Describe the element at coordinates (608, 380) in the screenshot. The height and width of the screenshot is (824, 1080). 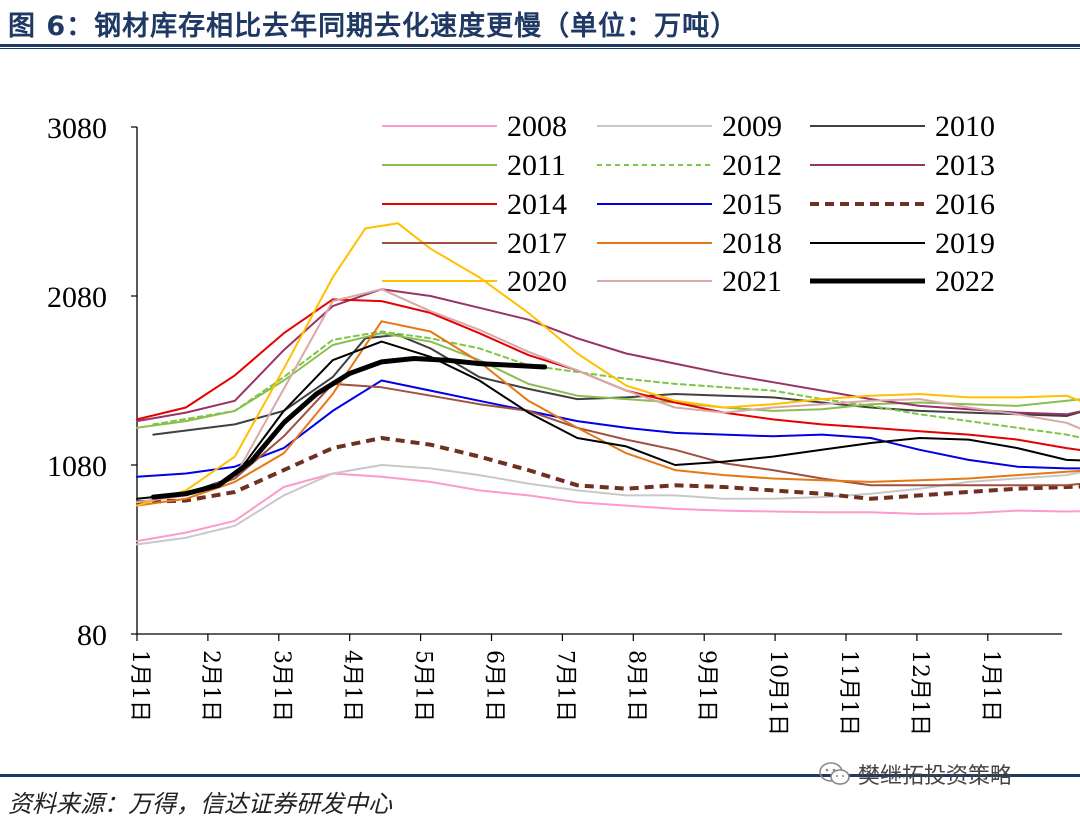
I see `series-line-2011` at that location.